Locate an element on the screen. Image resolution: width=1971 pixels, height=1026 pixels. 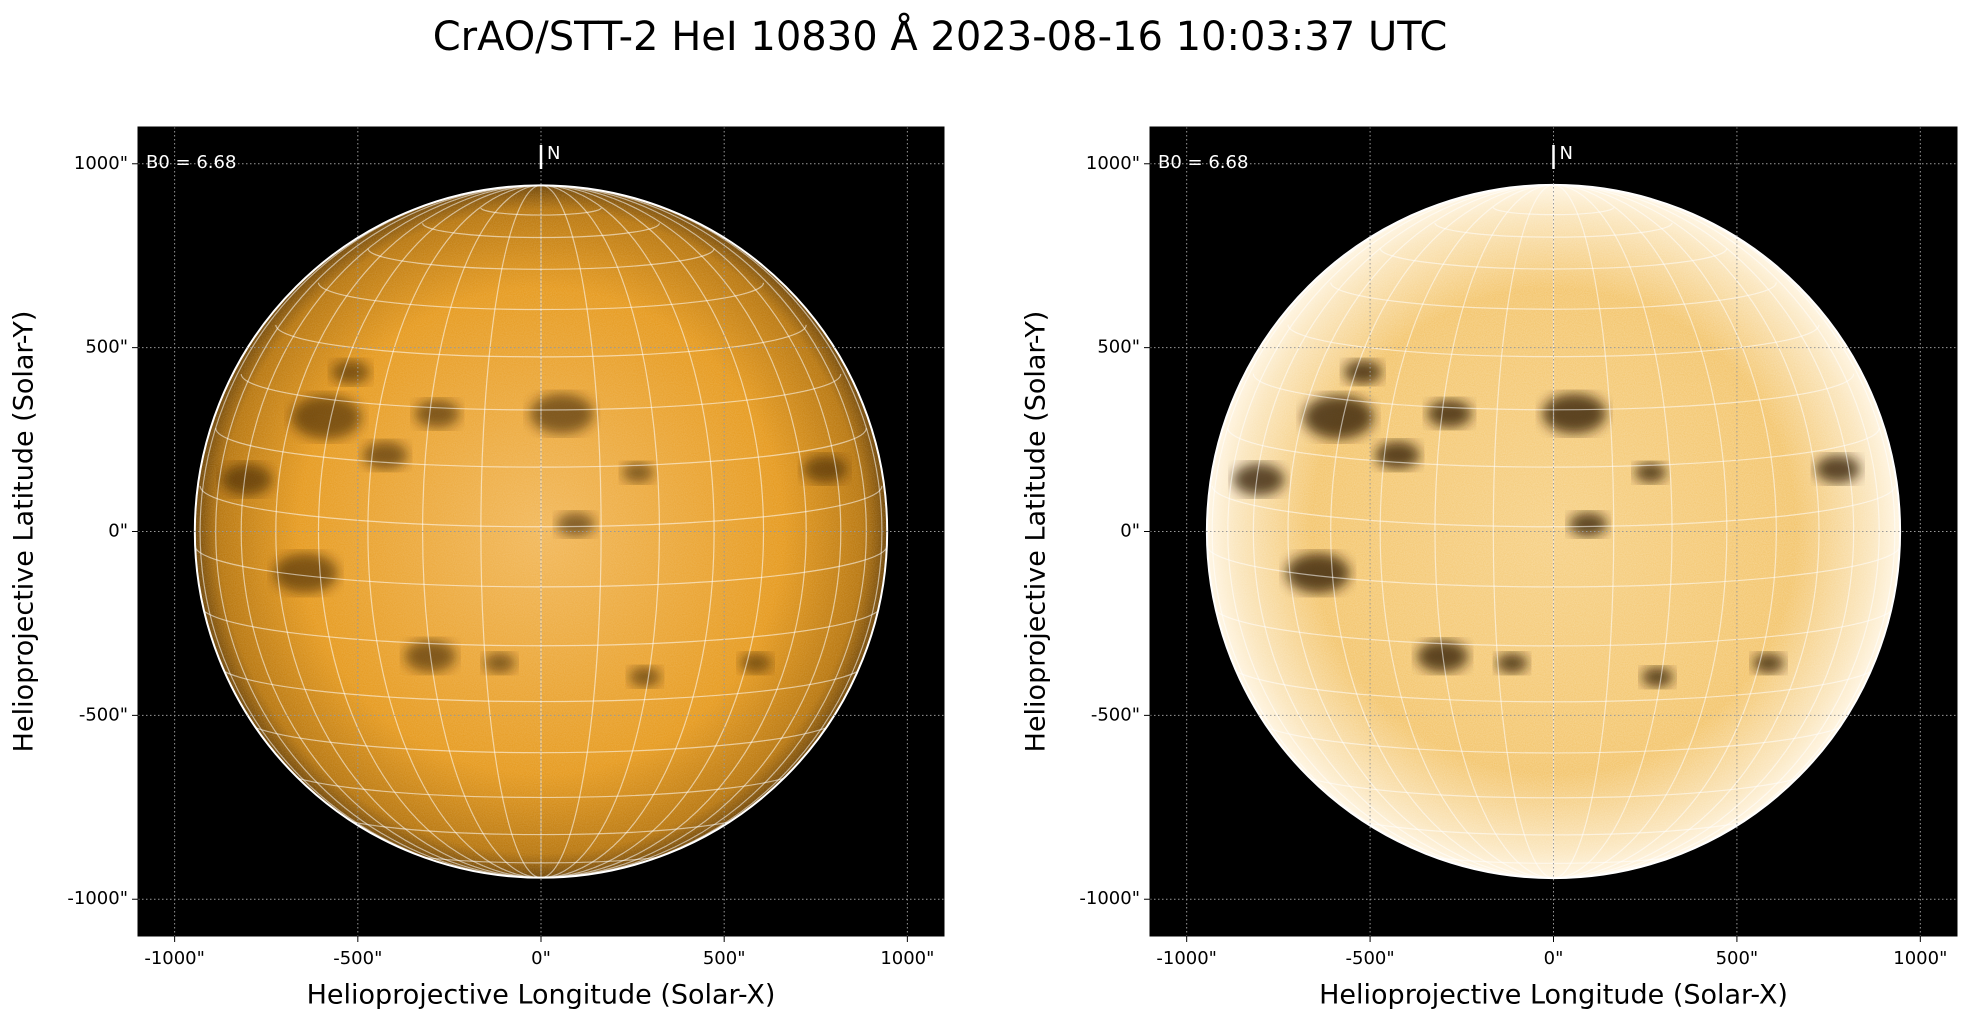
y-tick-label: 0" is located at coordinates (118, 531).